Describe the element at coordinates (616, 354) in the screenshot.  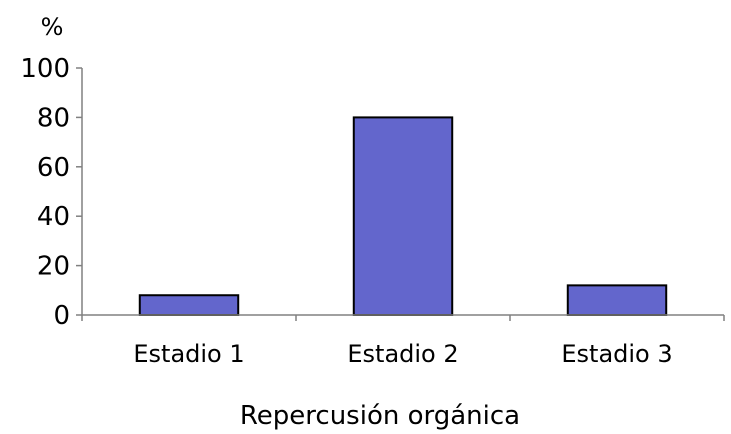
I see `x-category-label: Estadio 3` at that location.